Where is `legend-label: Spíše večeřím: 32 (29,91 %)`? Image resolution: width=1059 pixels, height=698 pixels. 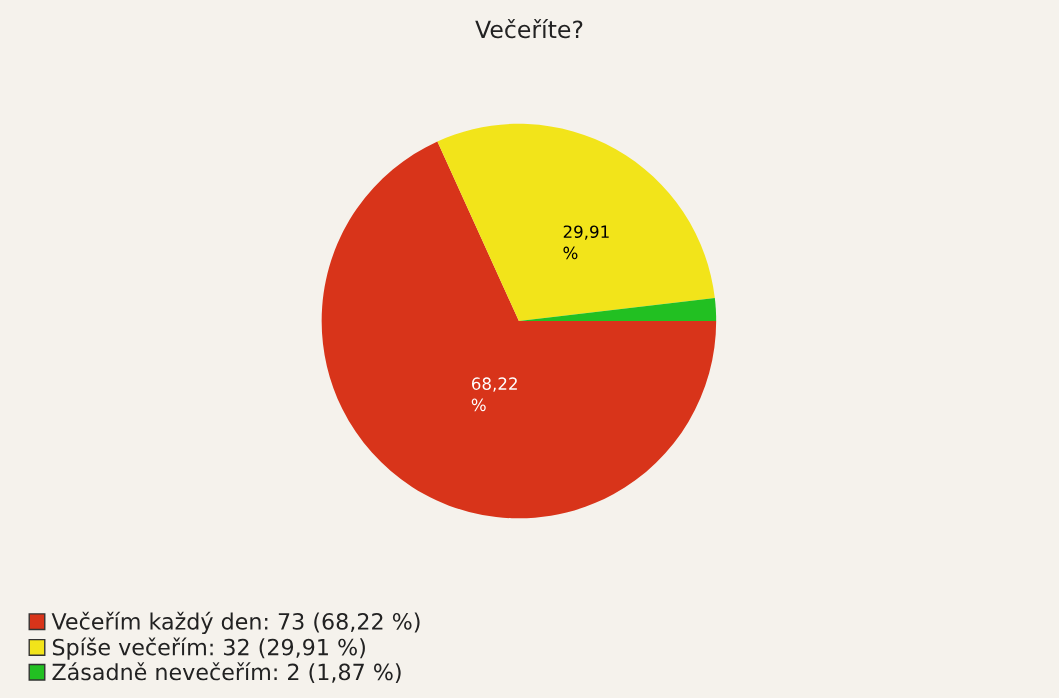 legend-label: Spíše večeřím: 32 (29,91 %) is located at coordinates (208, 648).